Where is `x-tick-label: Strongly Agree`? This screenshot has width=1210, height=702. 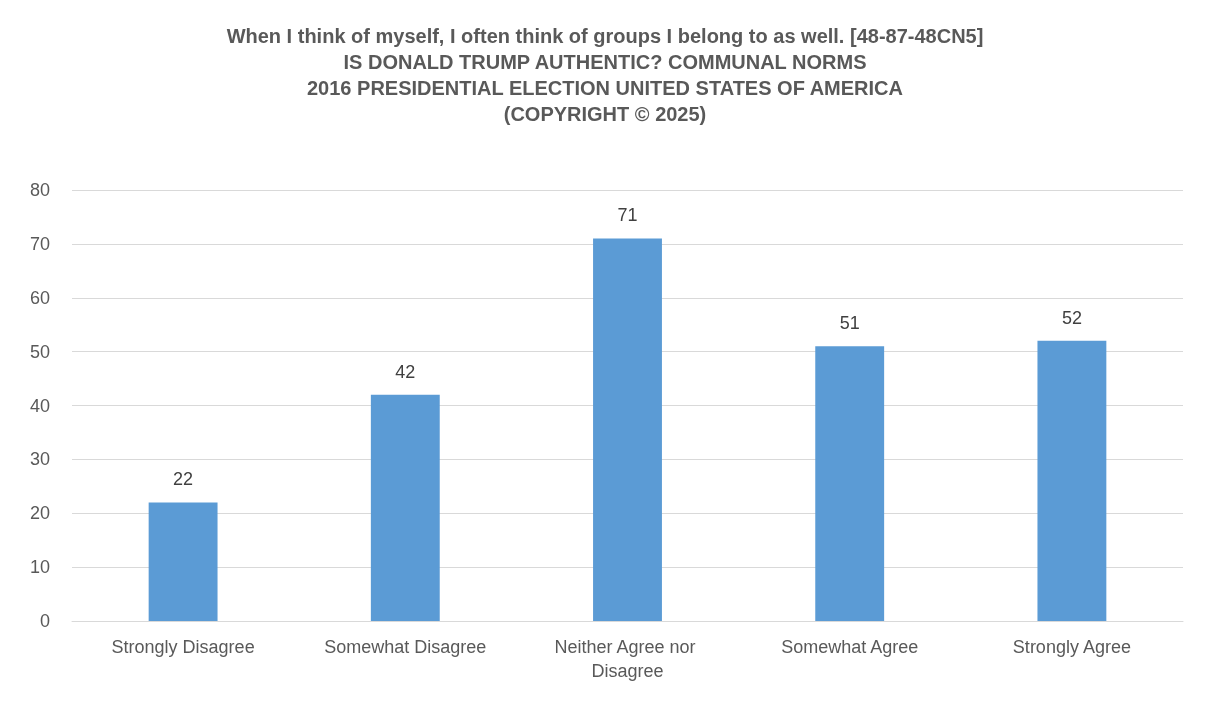
x-tick-label: Strongly Agree is located at coordinates (1071, 647).